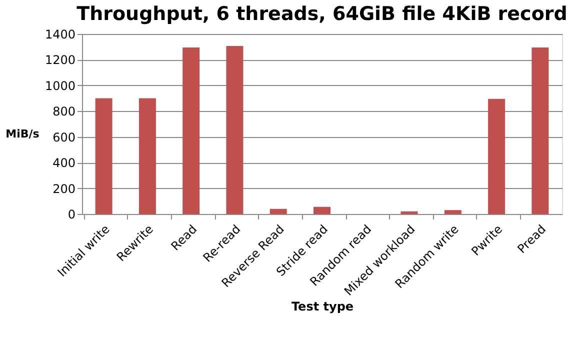  Describe the element at coordinates (60, 35) in the screenshot. I see `y-tick-label: 1400` at that location.